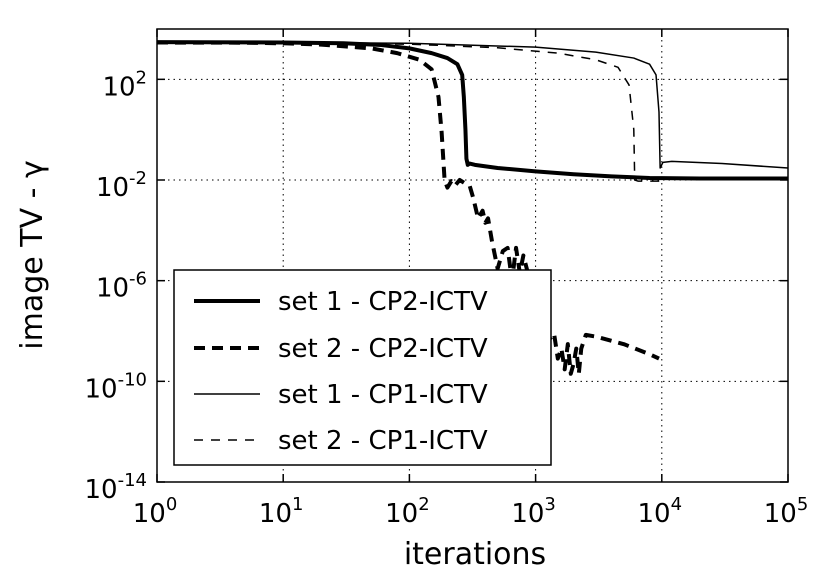 This screenshot has width=830, height=587. I want to click on y-tick-label: 10⁻¹⁴, so click(116, 487).